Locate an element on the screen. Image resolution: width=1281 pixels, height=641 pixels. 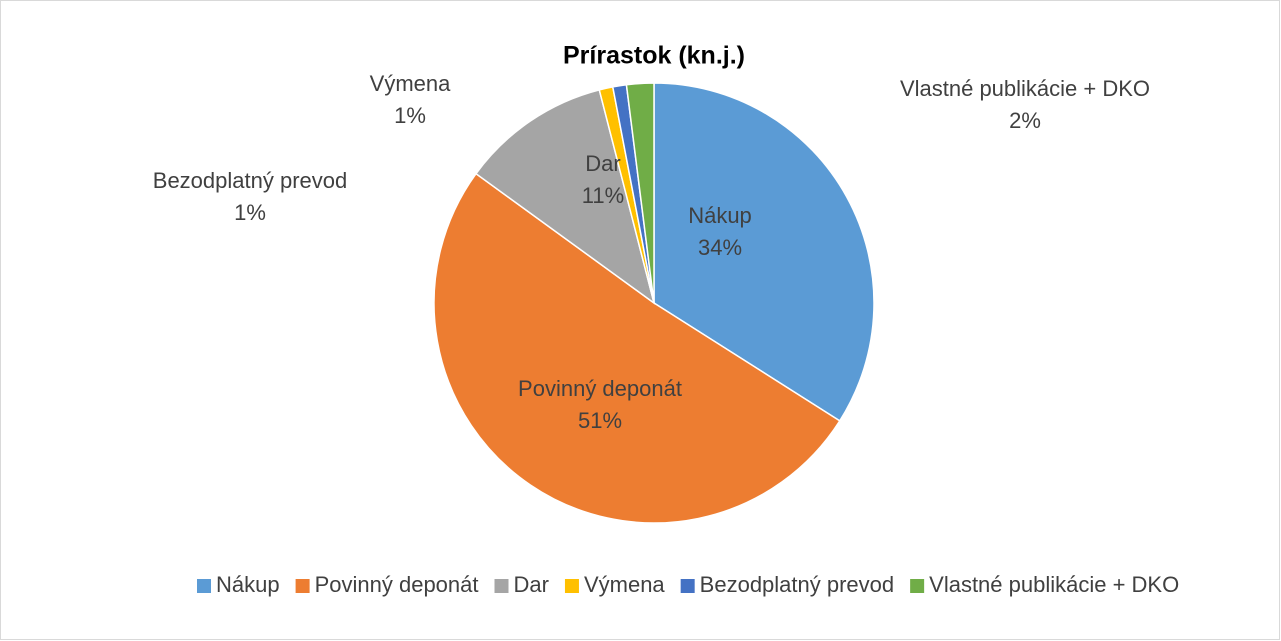
legend-label: Nákup is located at coordinates (248, 584).